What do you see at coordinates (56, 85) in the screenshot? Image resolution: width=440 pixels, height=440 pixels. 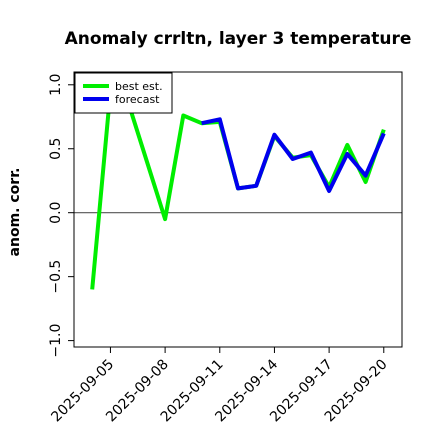 I see `y-tick-label: 1.0` at bounding box center [56, 85].